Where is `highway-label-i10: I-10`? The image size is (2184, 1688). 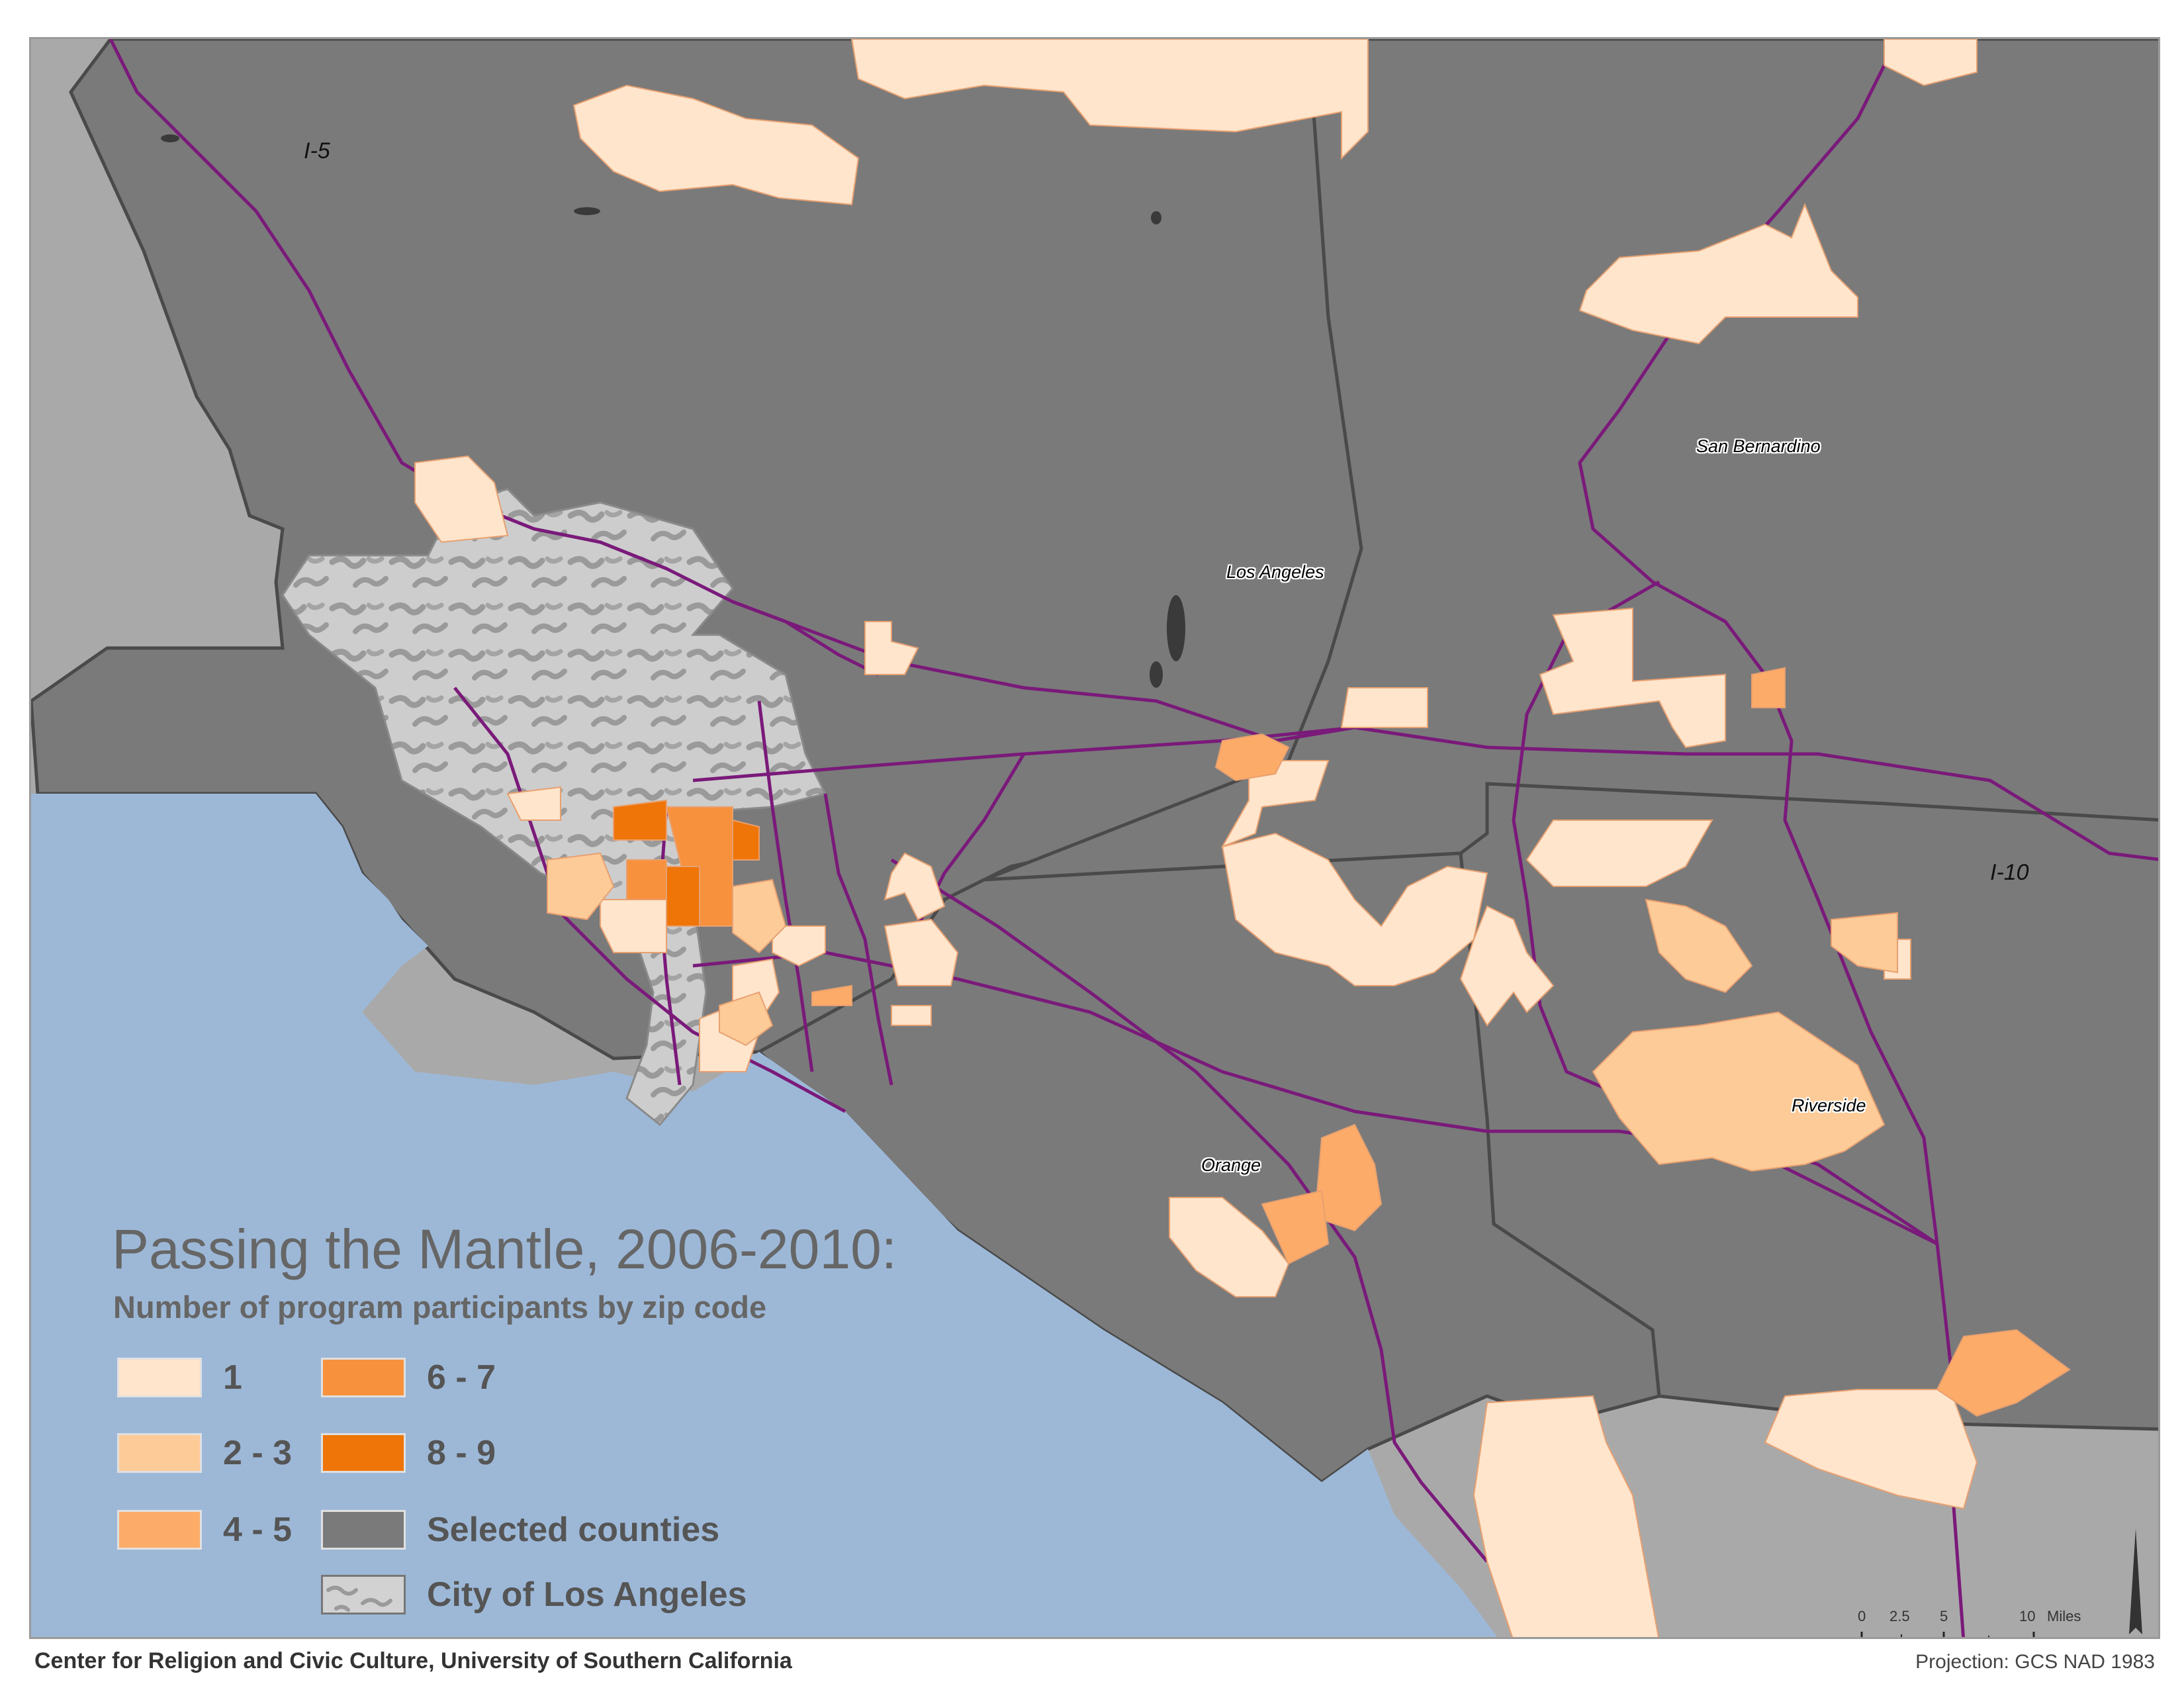
highway-label-i10: I-10 is located at coordinates (2009, 872).